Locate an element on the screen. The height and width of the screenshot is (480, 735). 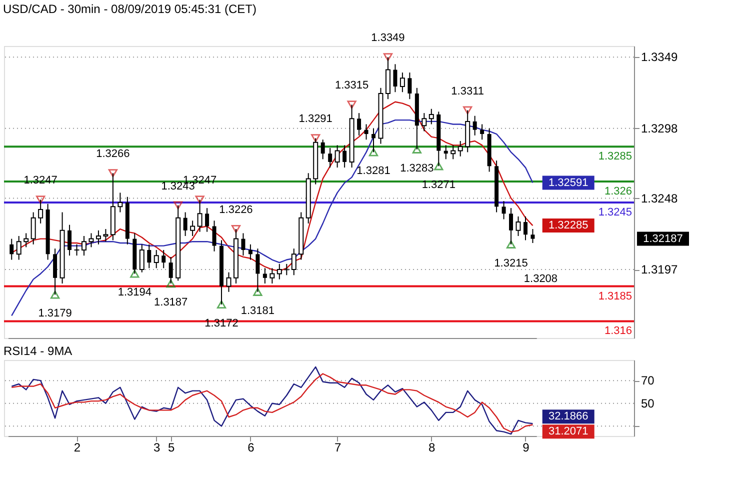
data-label: 32.1866 is located at coordinates (568, 416).